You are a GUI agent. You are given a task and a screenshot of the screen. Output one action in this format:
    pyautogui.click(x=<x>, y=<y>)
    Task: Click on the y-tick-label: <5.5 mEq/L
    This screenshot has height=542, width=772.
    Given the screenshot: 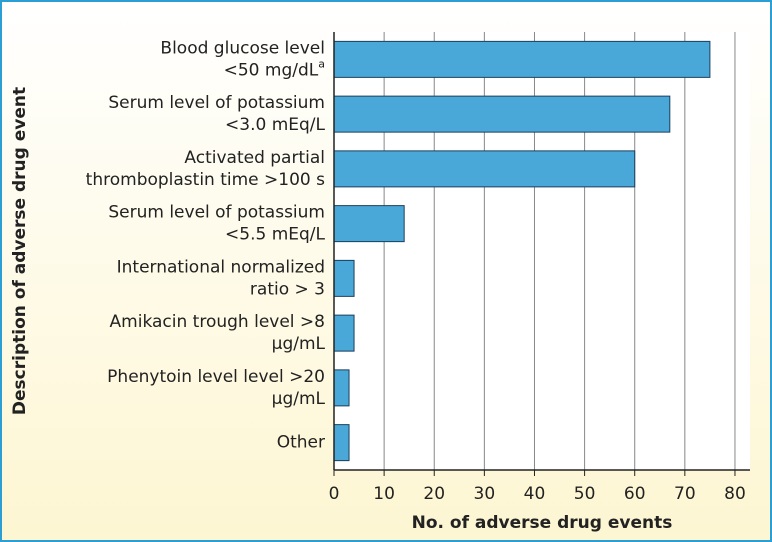 What is the action you would take?
    pyautogui.click(x=275, y=235)
    